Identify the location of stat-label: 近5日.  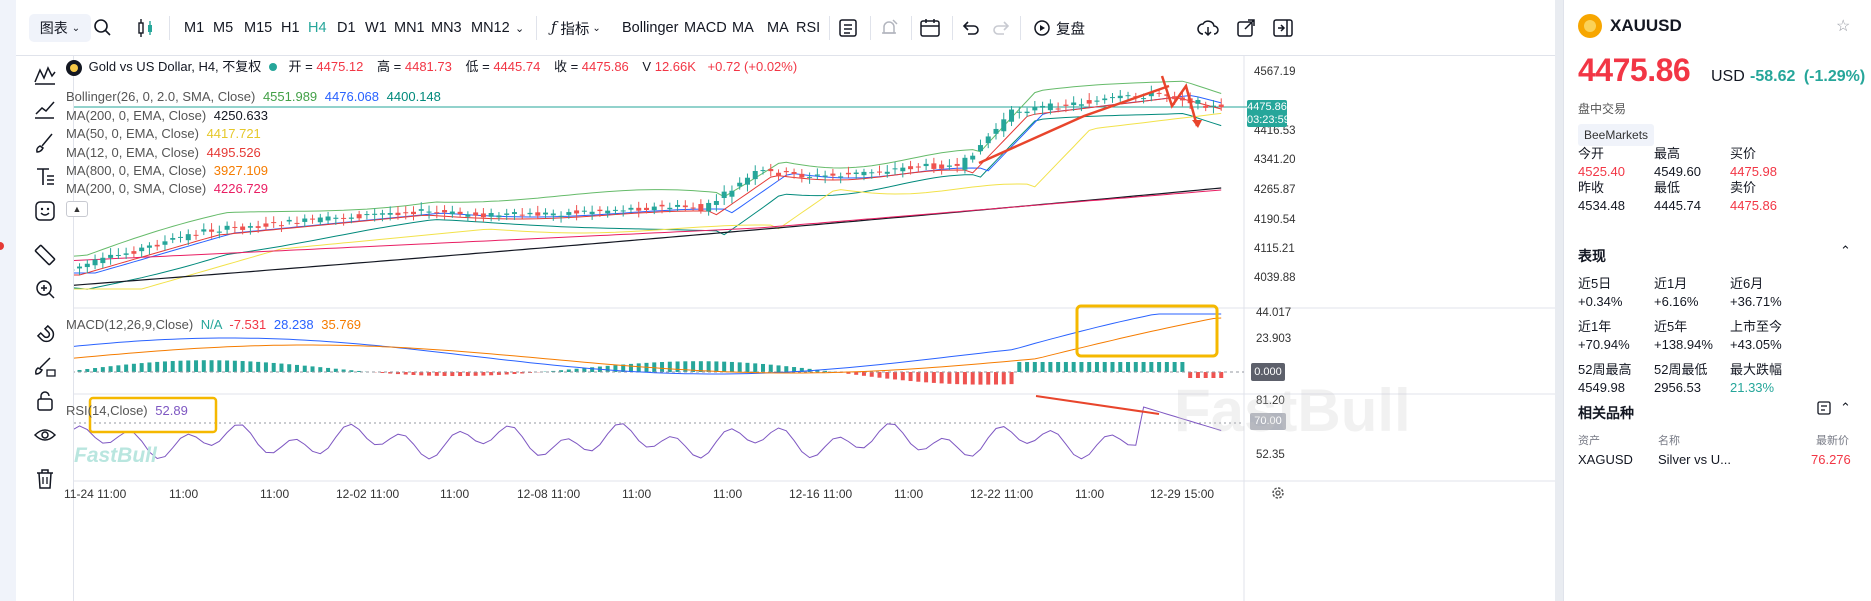
(1595, 283).